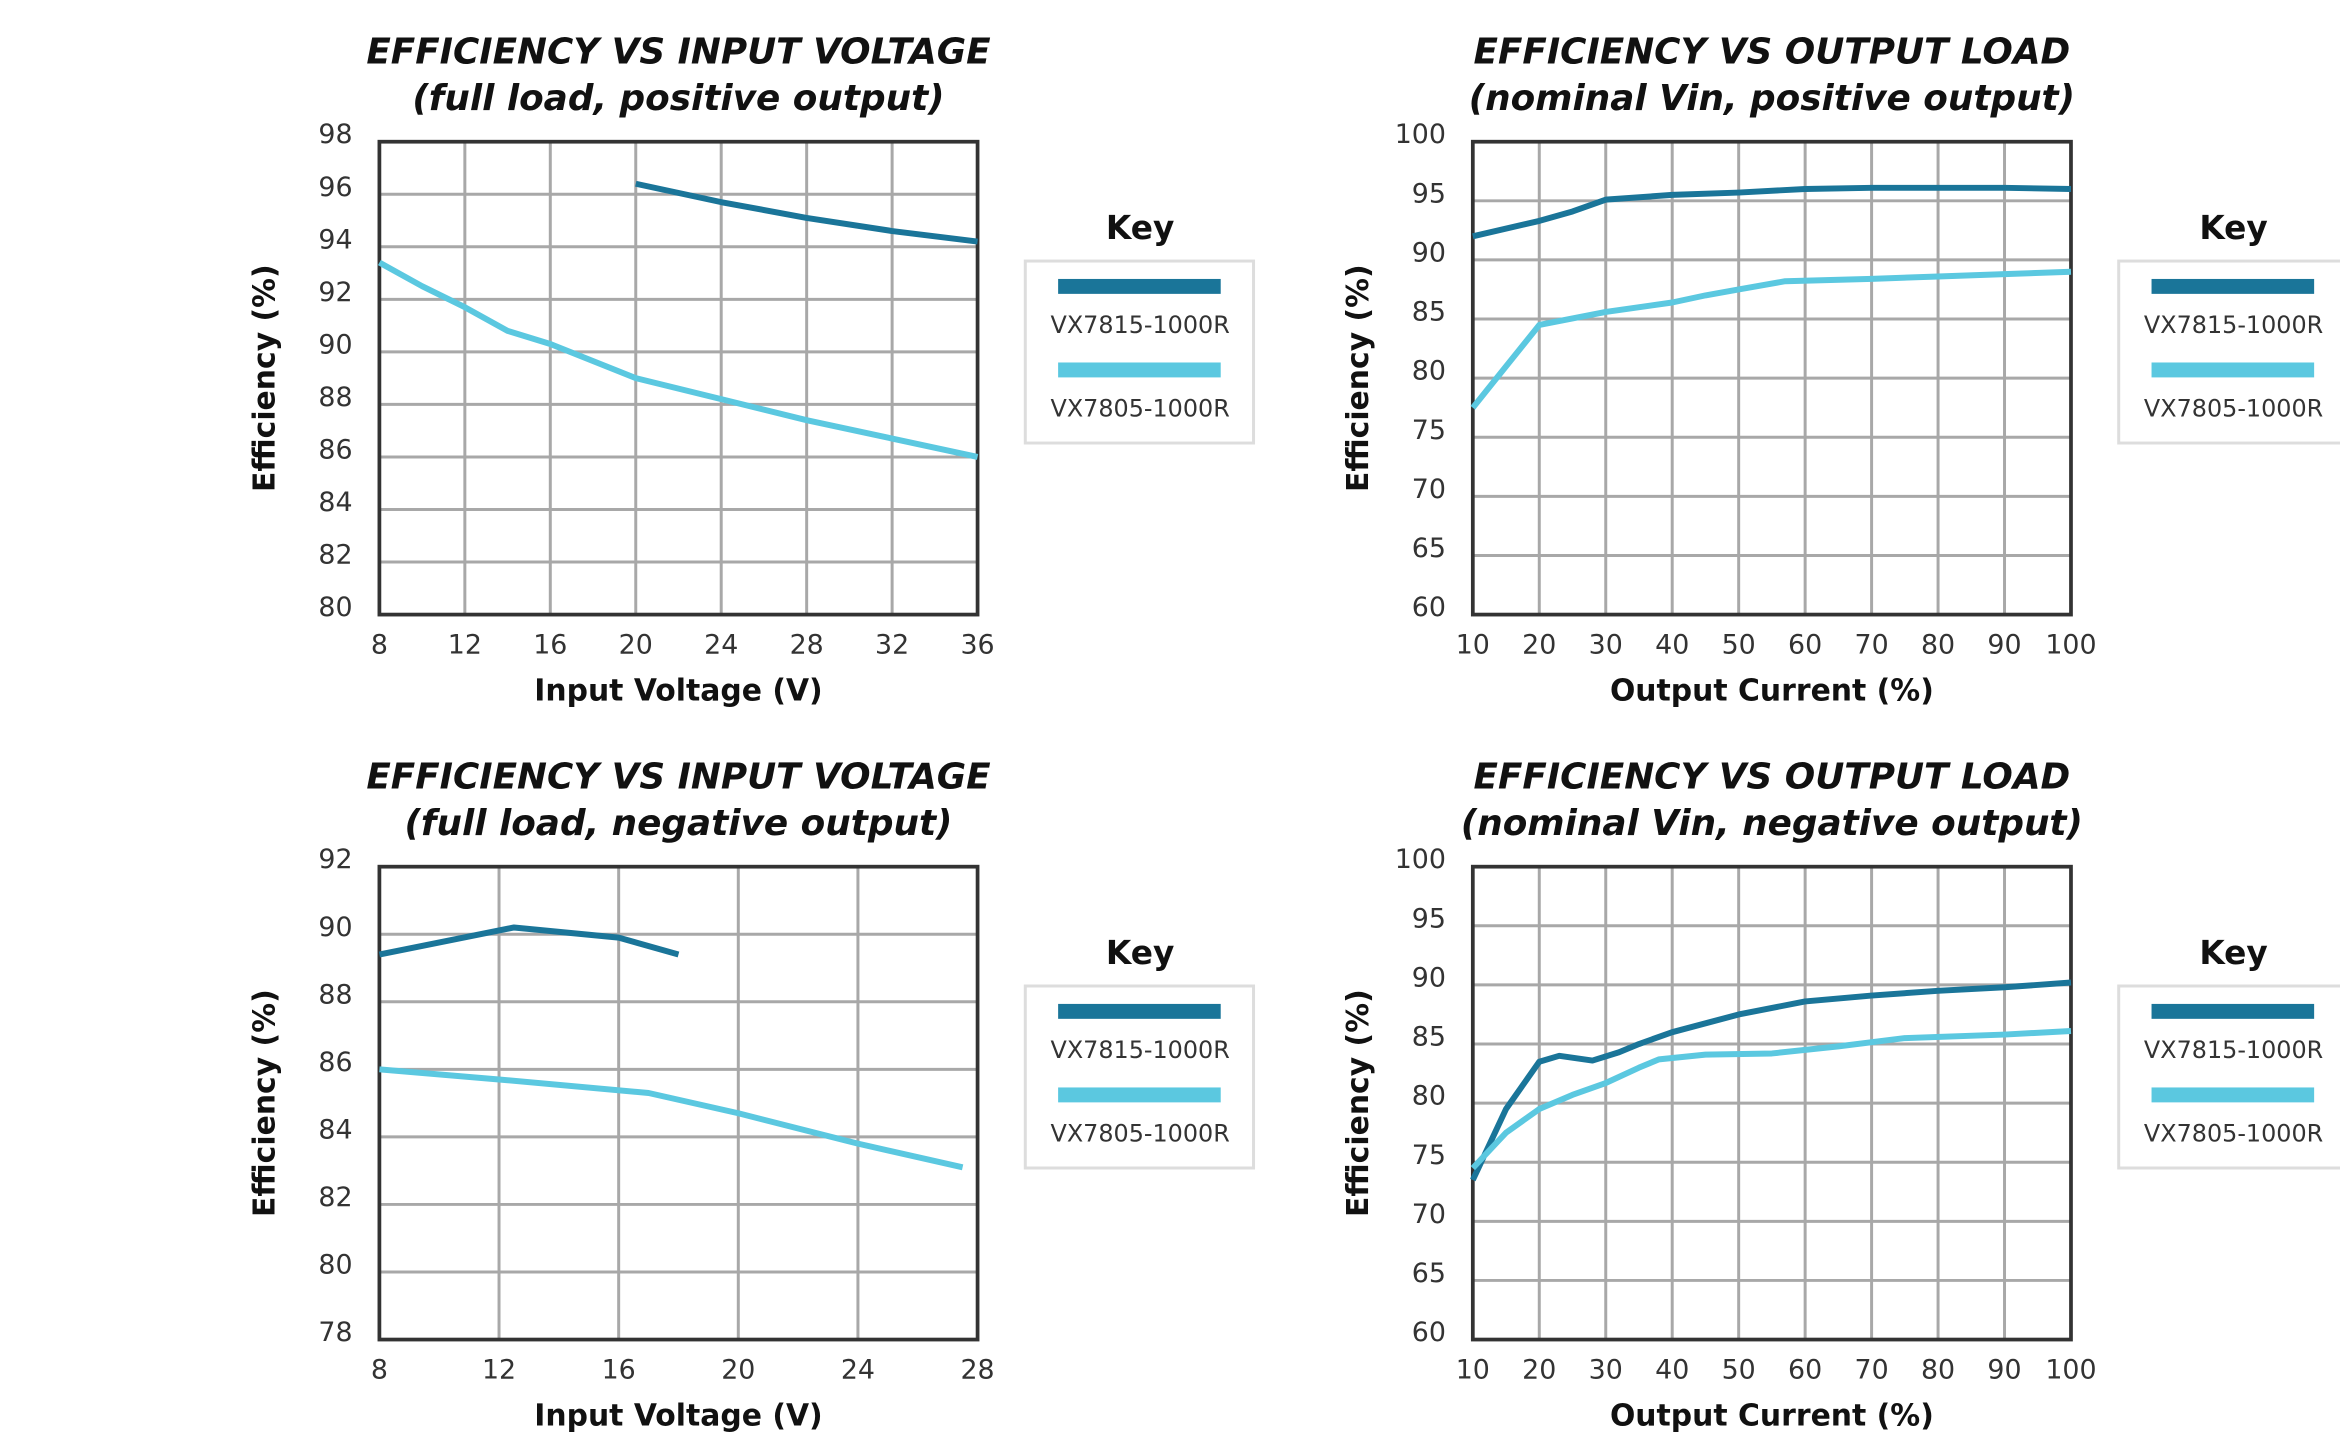 The width and height of the screenshot is (2340, 1438). Describe the element at coordinates (892, 644) in the screenshot. I see `x-tick-label: 32` at that location.